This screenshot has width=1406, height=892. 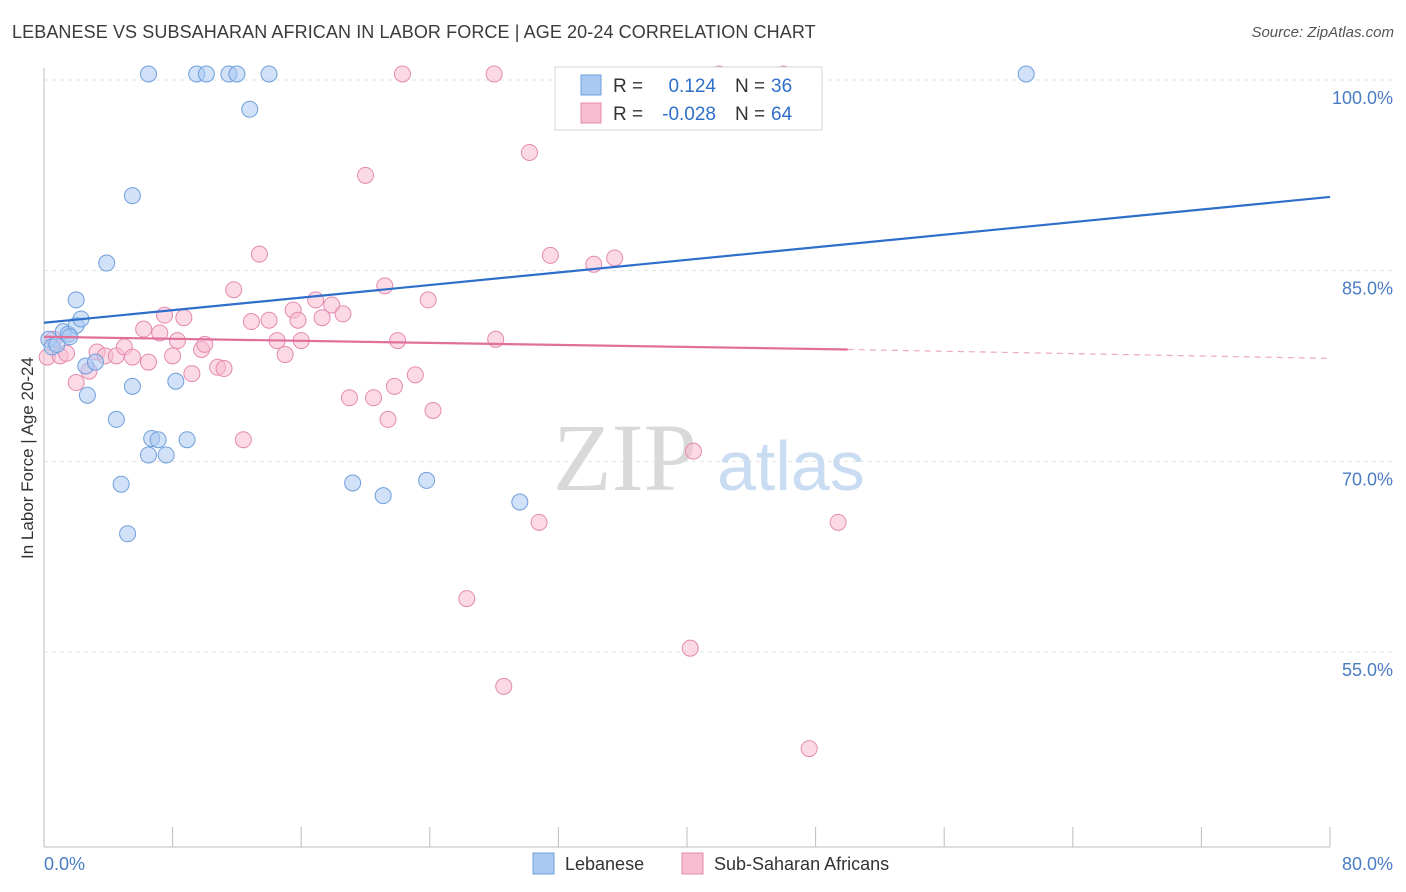 I want to click on legend: Lebanese Sub-Saharan Africans, so click(x=710, y=863).